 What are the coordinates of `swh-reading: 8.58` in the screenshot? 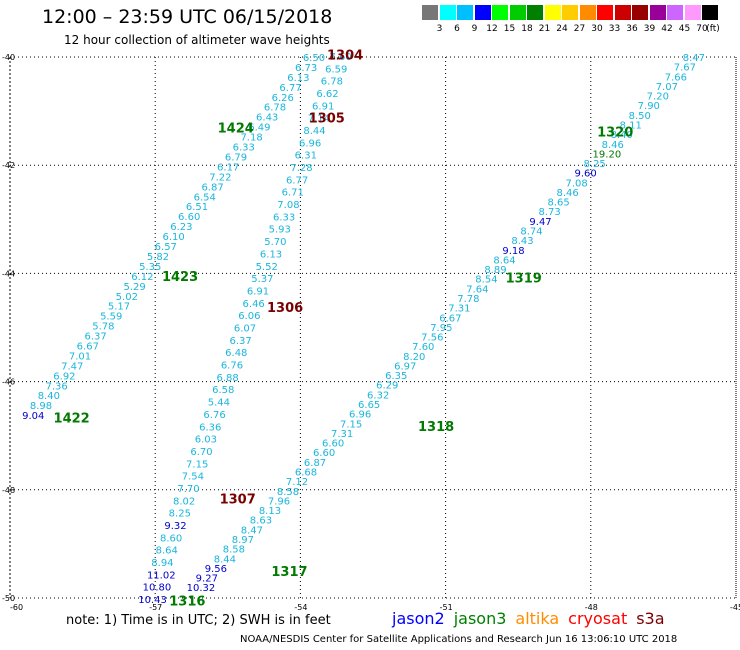 It's located at (234, 550).